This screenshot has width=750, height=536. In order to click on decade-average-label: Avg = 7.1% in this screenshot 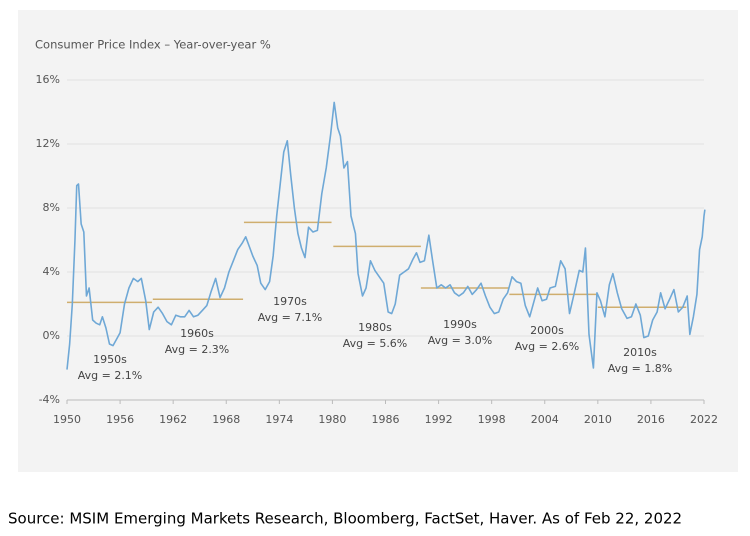, I will do `click(290, 317)`.